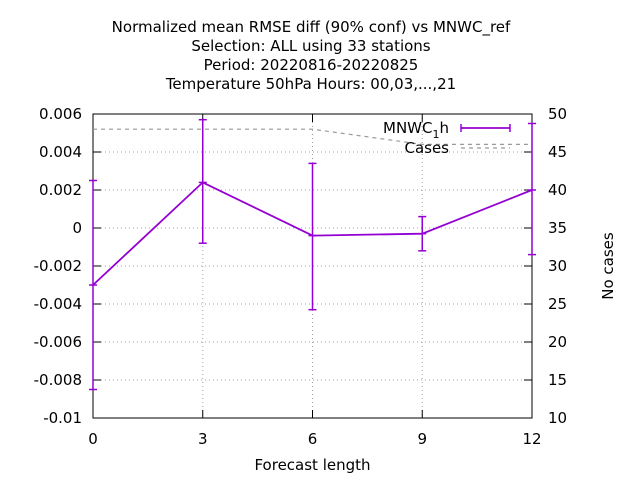 This screenshot has height=480, width=640. What do you see at coordinates (557, 152) in the screenshot?
I see `y2-tick-label: 45` at bounding box center [557, 152].